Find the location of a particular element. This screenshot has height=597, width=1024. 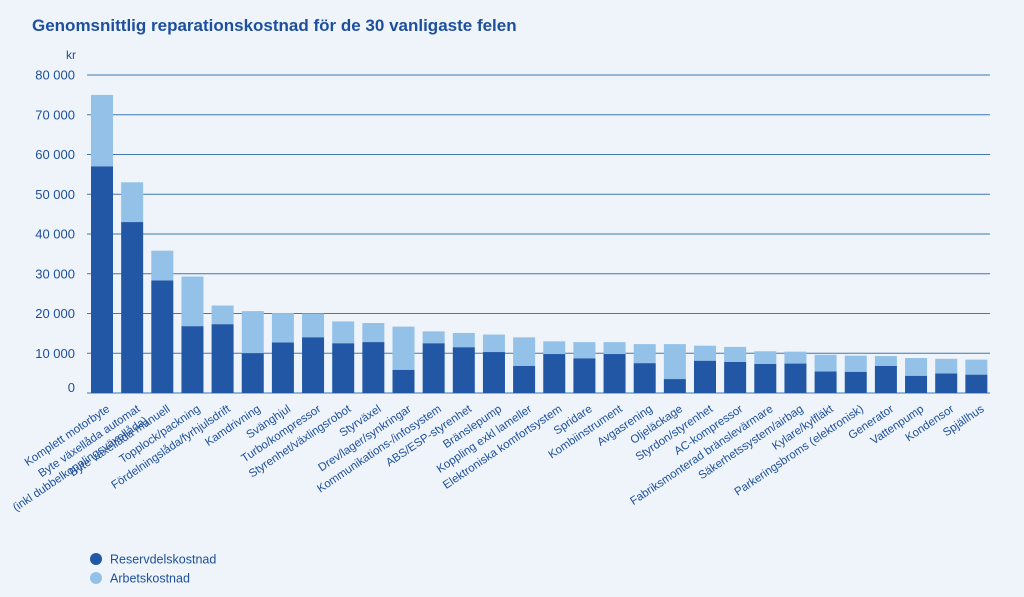

y-tick-label: 50 000 is located at coordinates (55, 194).